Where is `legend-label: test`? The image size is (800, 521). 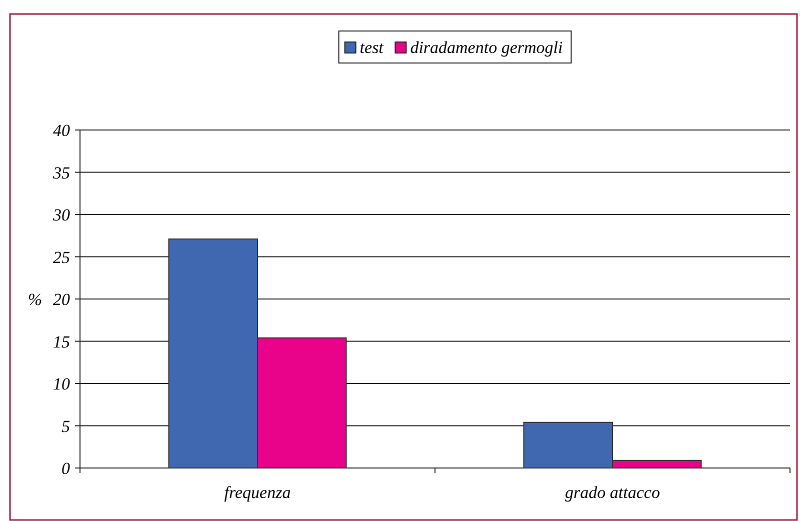
legend-label: test is located at coordinates (372, 47).